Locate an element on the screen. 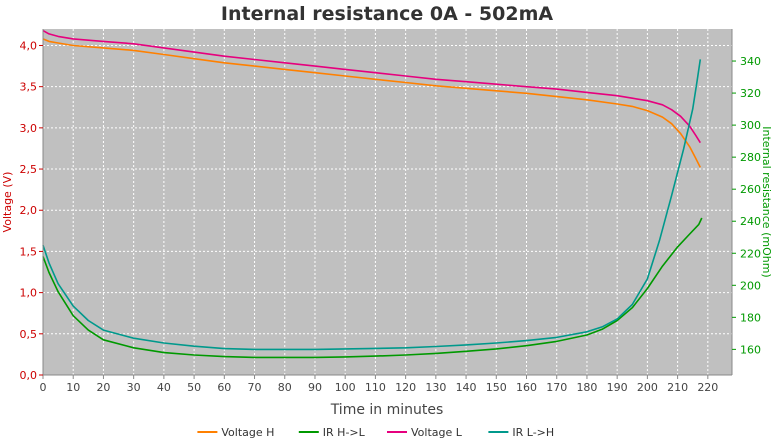 This screenshot has width=774, height=444. right-tick-label: 180 is located at coordinates (750, 317).